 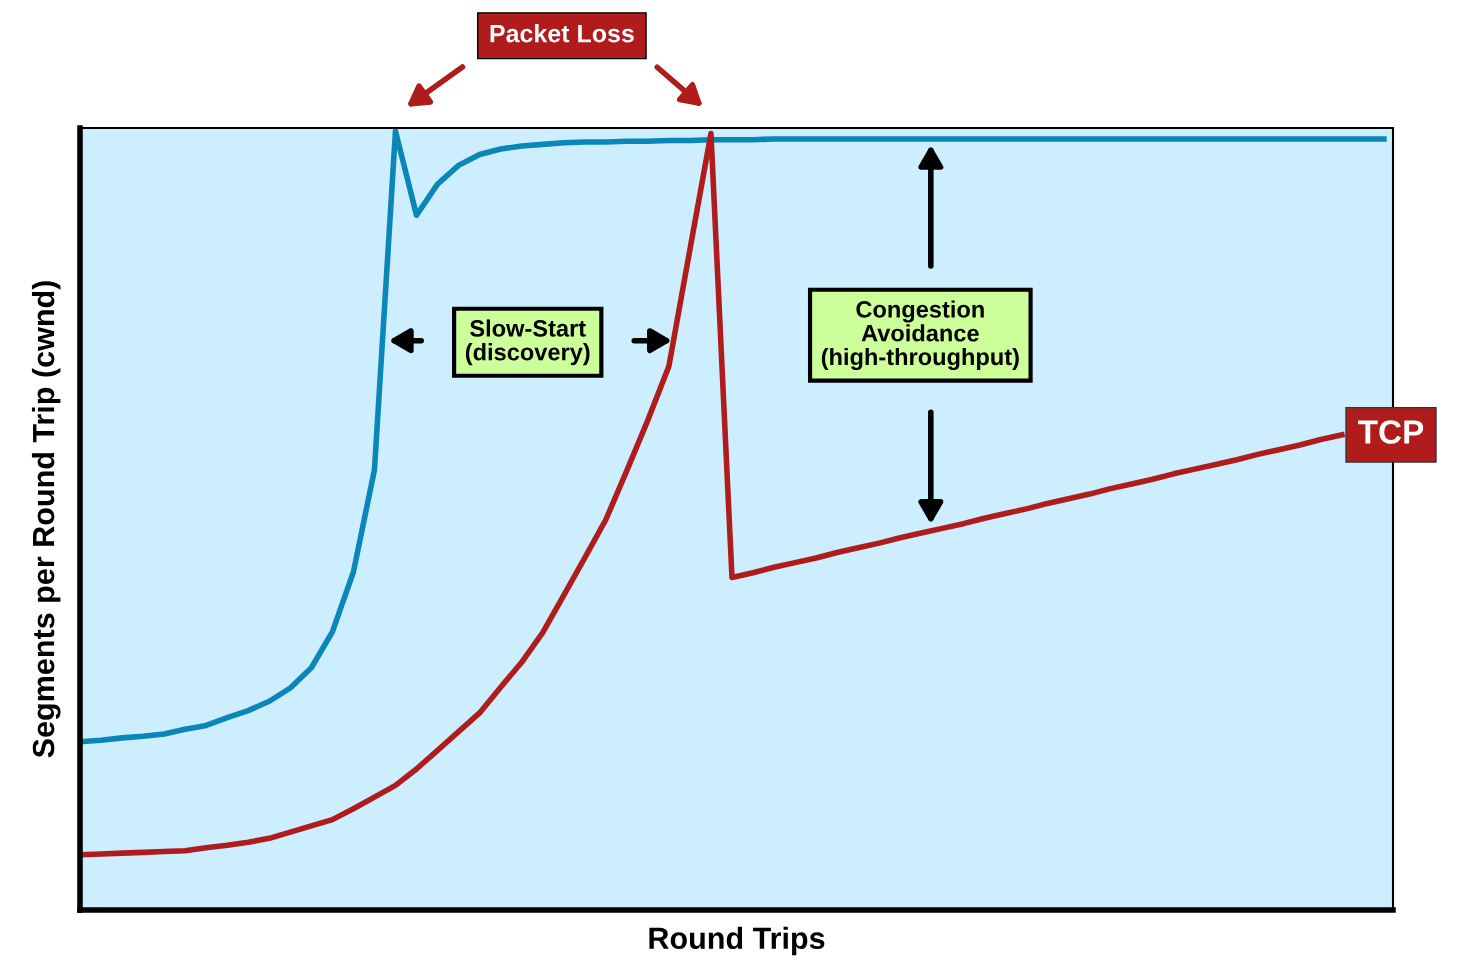 I want to click on y-axis-title: Segments per Round Trip (cwnd), so click(x=46, y=519).